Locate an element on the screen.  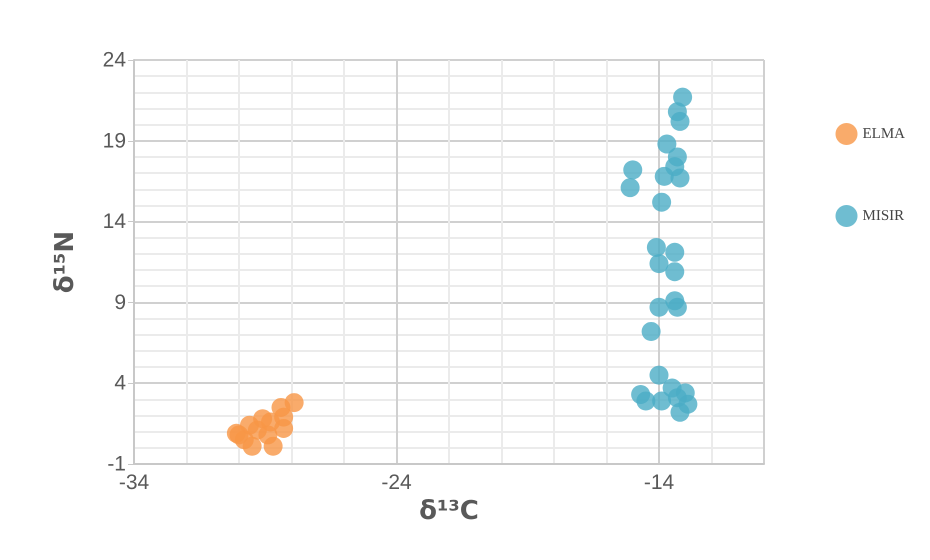
y-tick-label: 4 is located at coordinates (120, 383).